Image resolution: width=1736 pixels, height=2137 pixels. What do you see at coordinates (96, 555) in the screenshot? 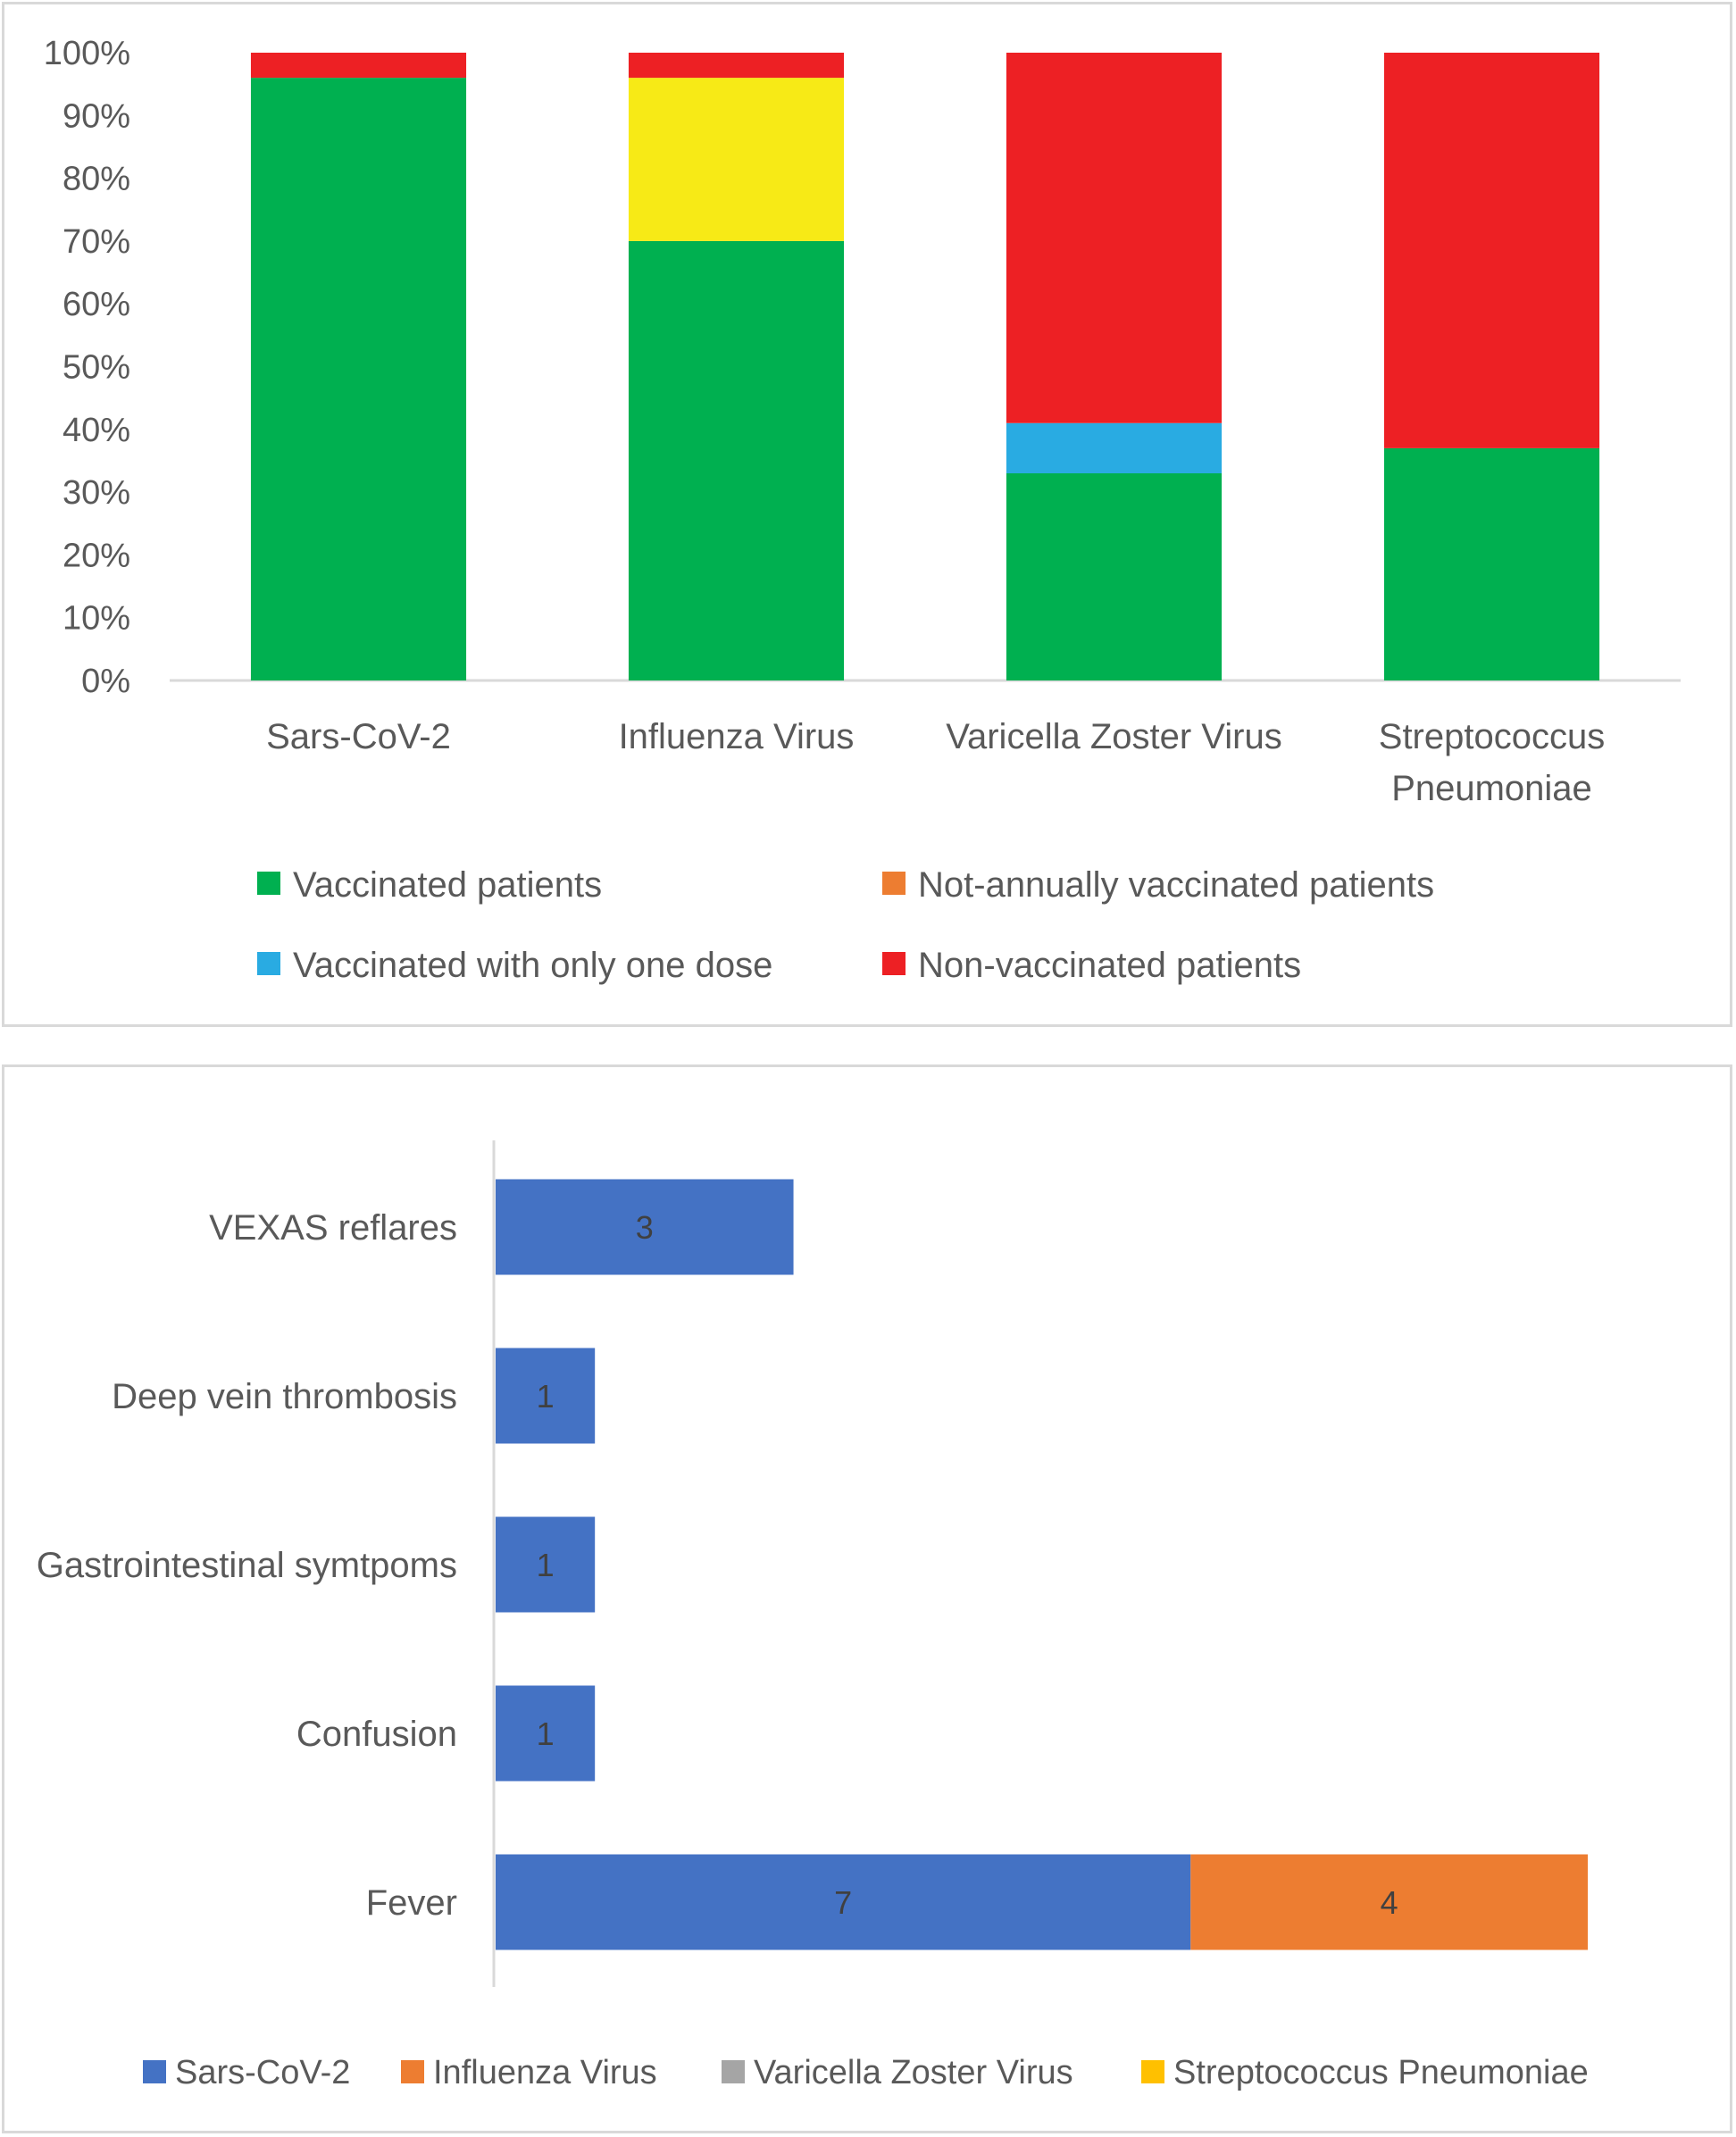
I see `y-tick-label: 20%` at bounding box center [96, 555].